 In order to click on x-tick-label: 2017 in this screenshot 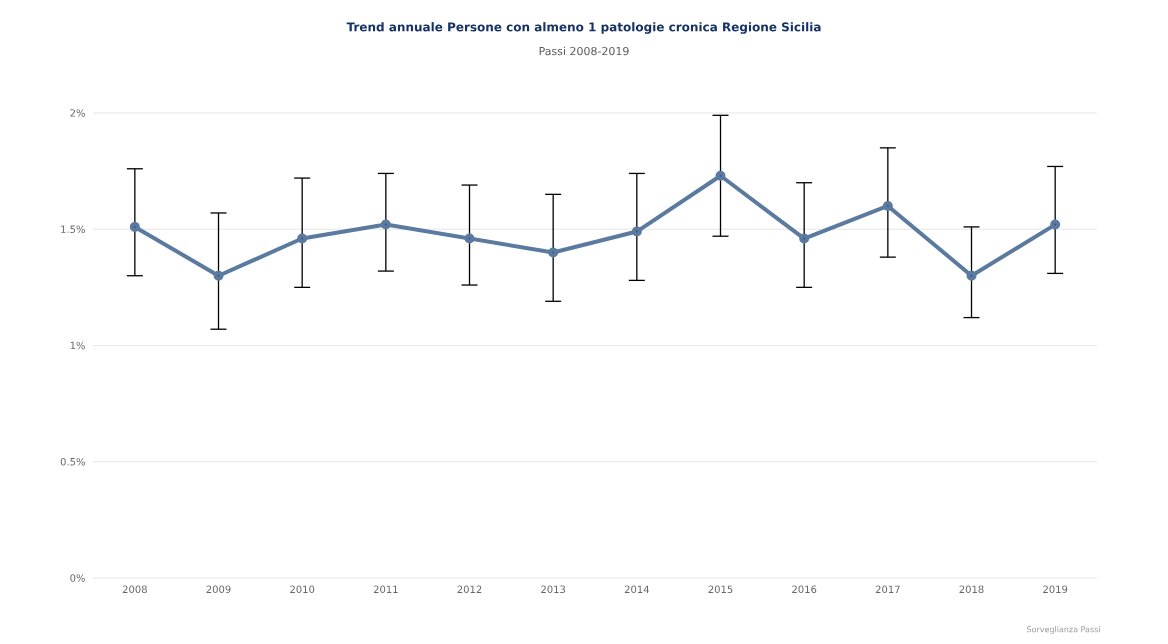, I will do `click(887, 589)`.